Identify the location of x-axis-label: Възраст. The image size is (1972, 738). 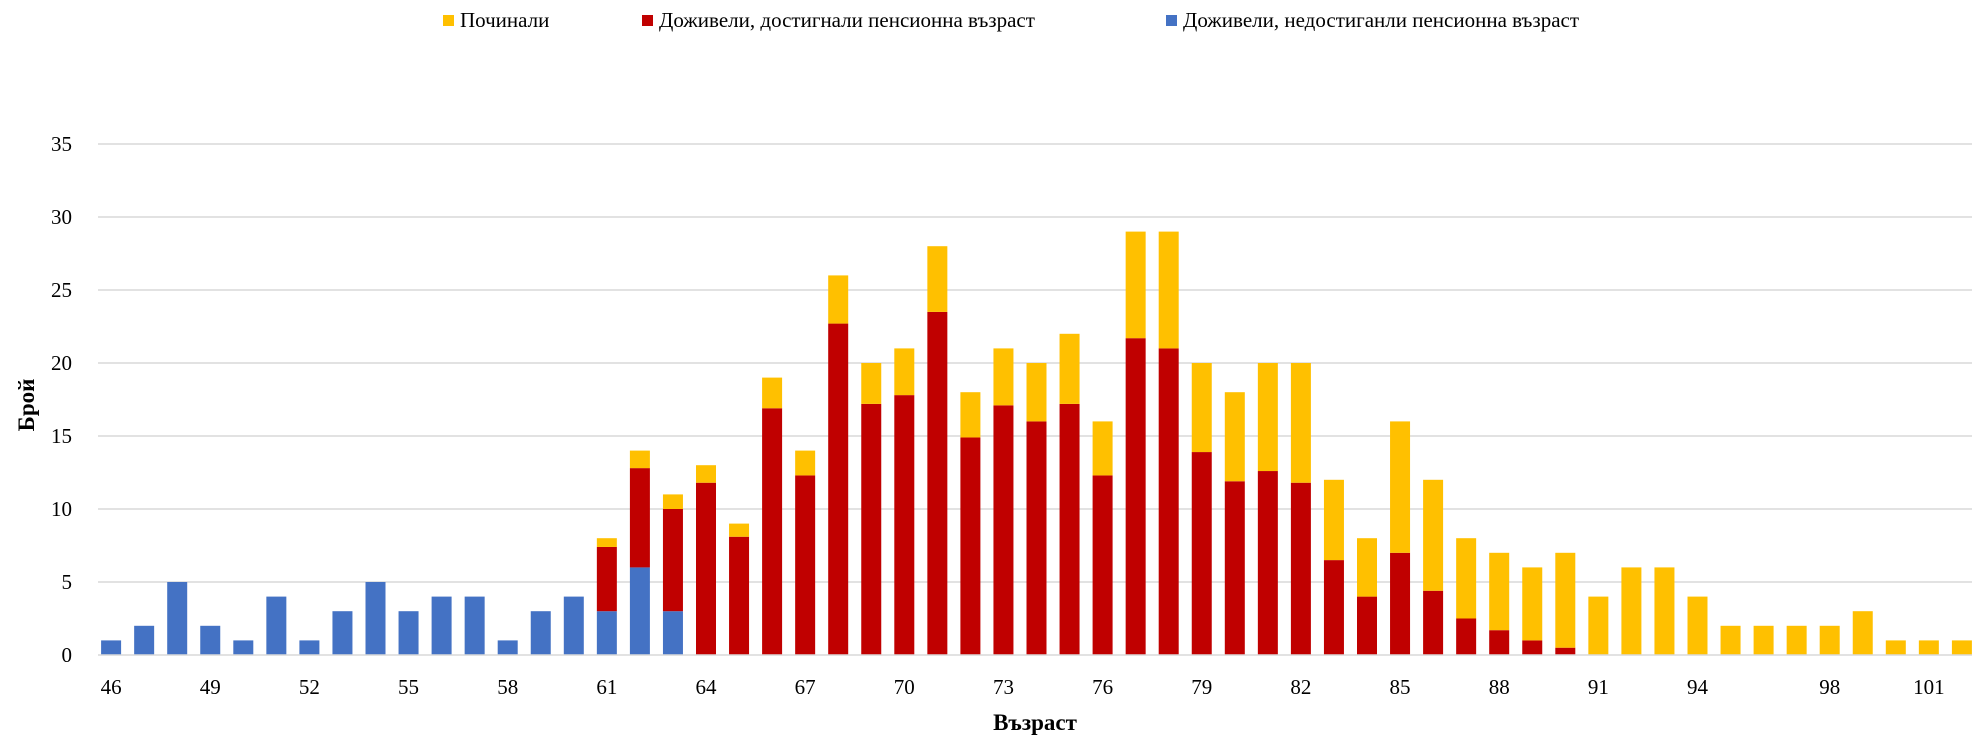
(1035, 722).